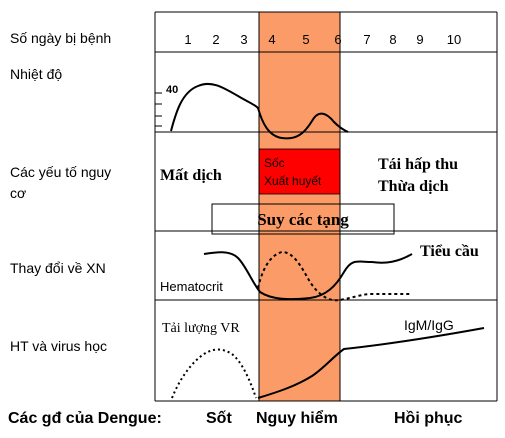 This screenshot has width=505, height=438. Describe the element at coordinates (18, 193) in the screenshot. I see `row-label-risk-factors-2: cơ` at that location.